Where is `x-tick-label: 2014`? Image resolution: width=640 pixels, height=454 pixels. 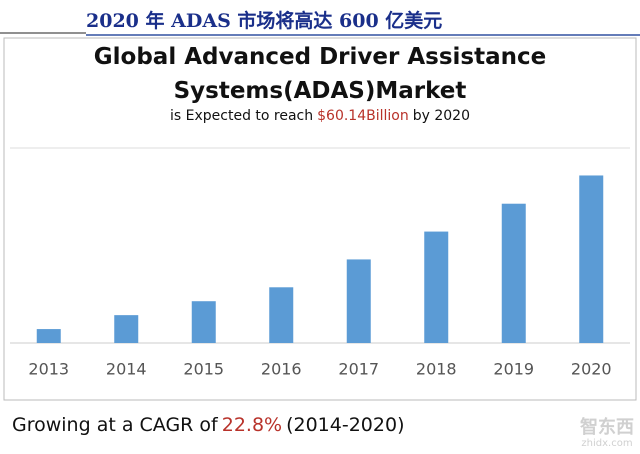
x-tick-label: 2014 is located at coordinates (126, 369).